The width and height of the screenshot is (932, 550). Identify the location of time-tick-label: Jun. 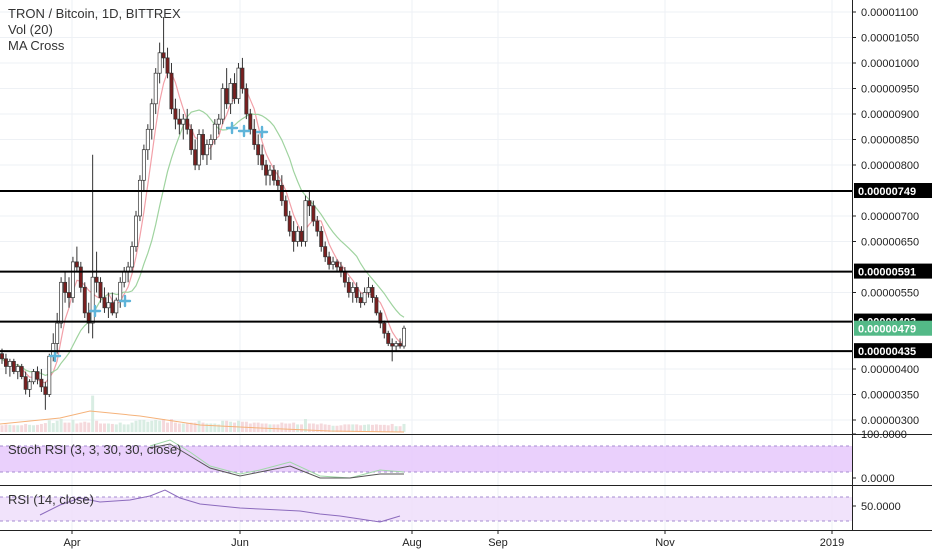
(240, 543).